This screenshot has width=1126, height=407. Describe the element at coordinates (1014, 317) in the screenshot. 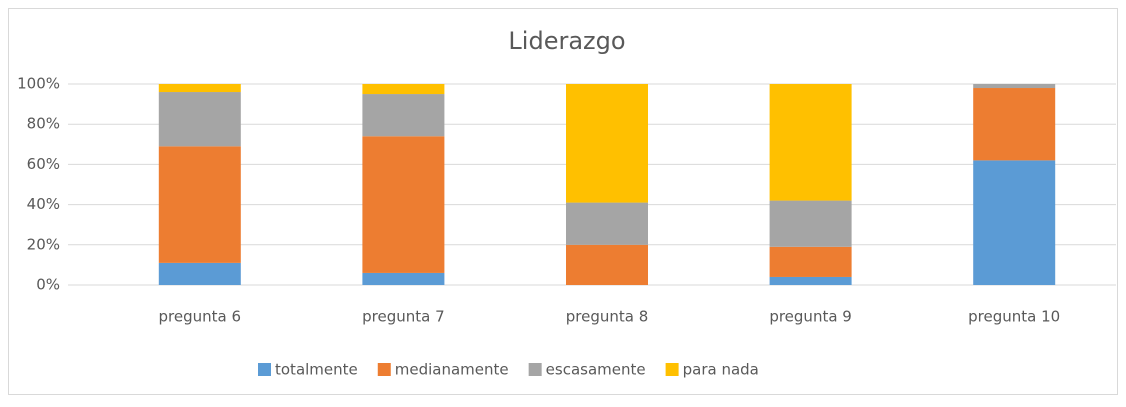

I see `x-tick-label: pregunta 10` at that location.